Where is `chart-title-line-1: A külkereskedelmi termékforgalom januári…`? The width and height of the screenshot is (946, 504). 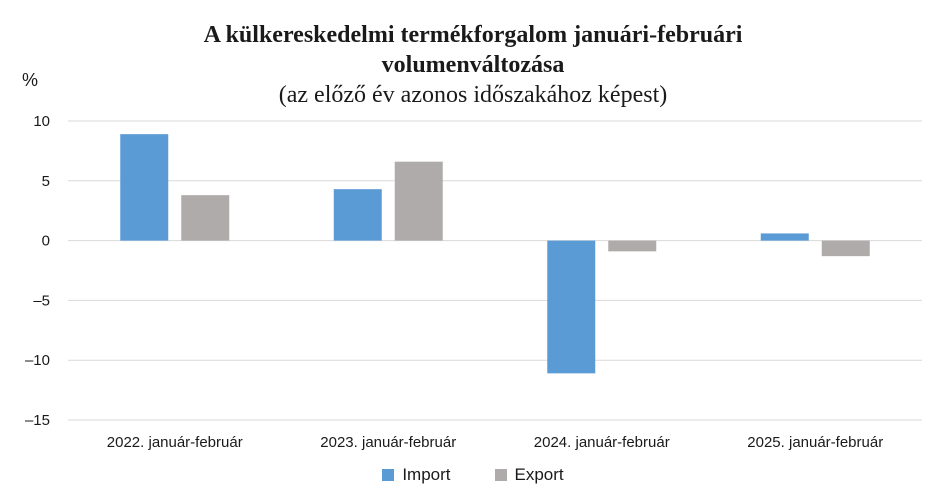 chart-title-line-1: A külkereskedelmi termékforgalom januári… is located at coordinates (473, 35).